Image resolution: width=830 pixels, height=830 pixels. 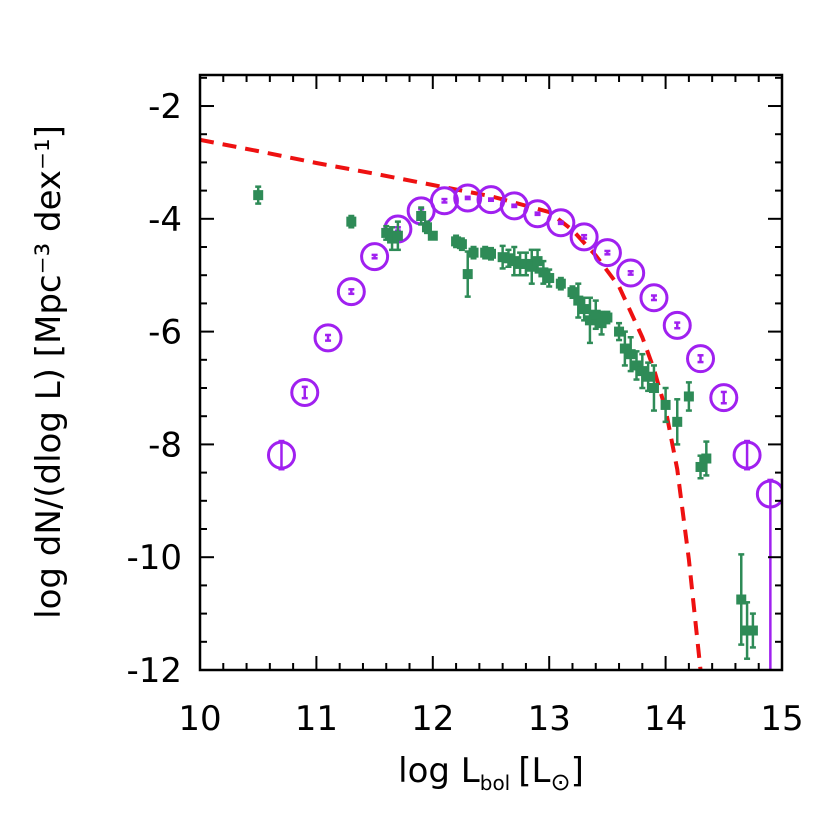 I want to click on x-tick-label: 12, so click(x=432, y=719).